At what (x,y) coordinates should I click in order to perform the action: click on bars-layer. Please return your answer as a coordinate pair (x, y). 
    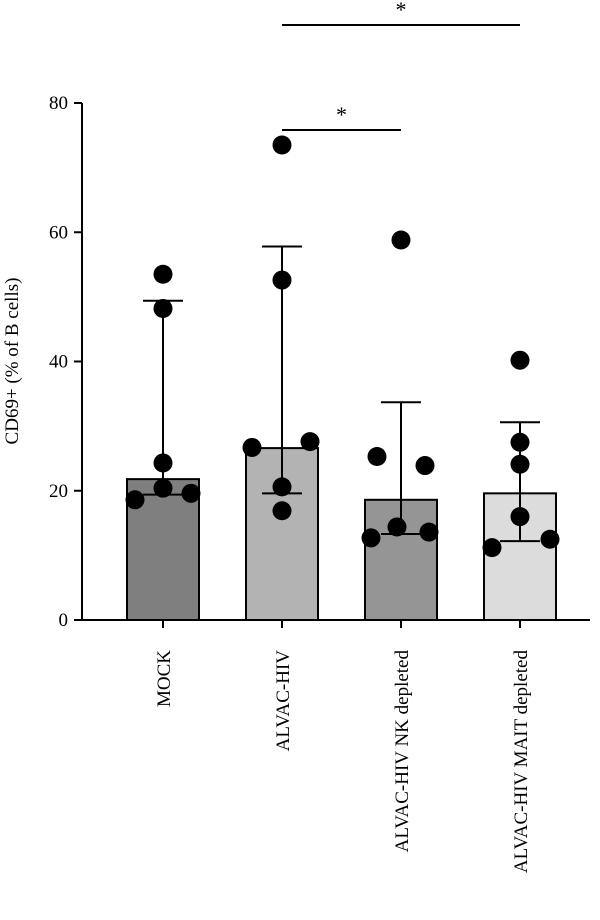
    Looking at the image, I should click on (341, 534).